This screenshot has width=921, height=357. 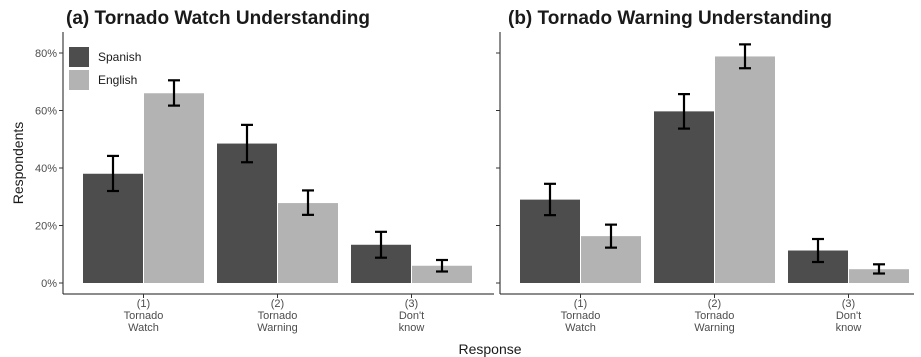 I want to click on panel-title: (b) Tornado Warning Understanding, so click(x=670, y=18).